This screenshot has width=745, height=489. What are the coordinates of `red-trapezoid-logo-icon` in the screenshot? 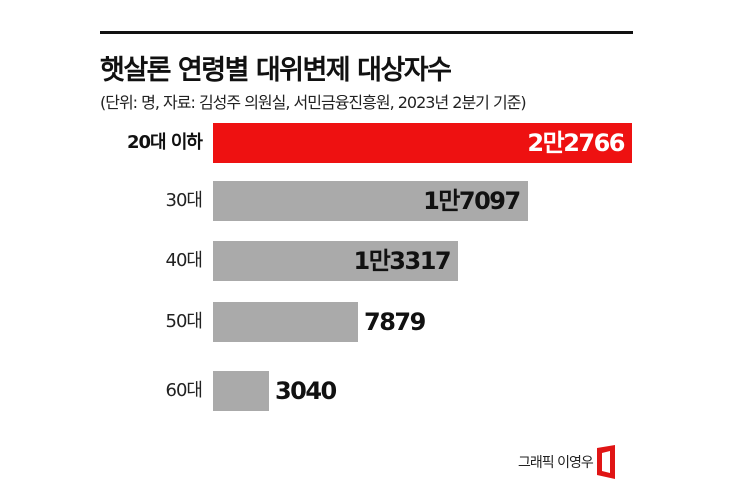 It's located at (606, 462).